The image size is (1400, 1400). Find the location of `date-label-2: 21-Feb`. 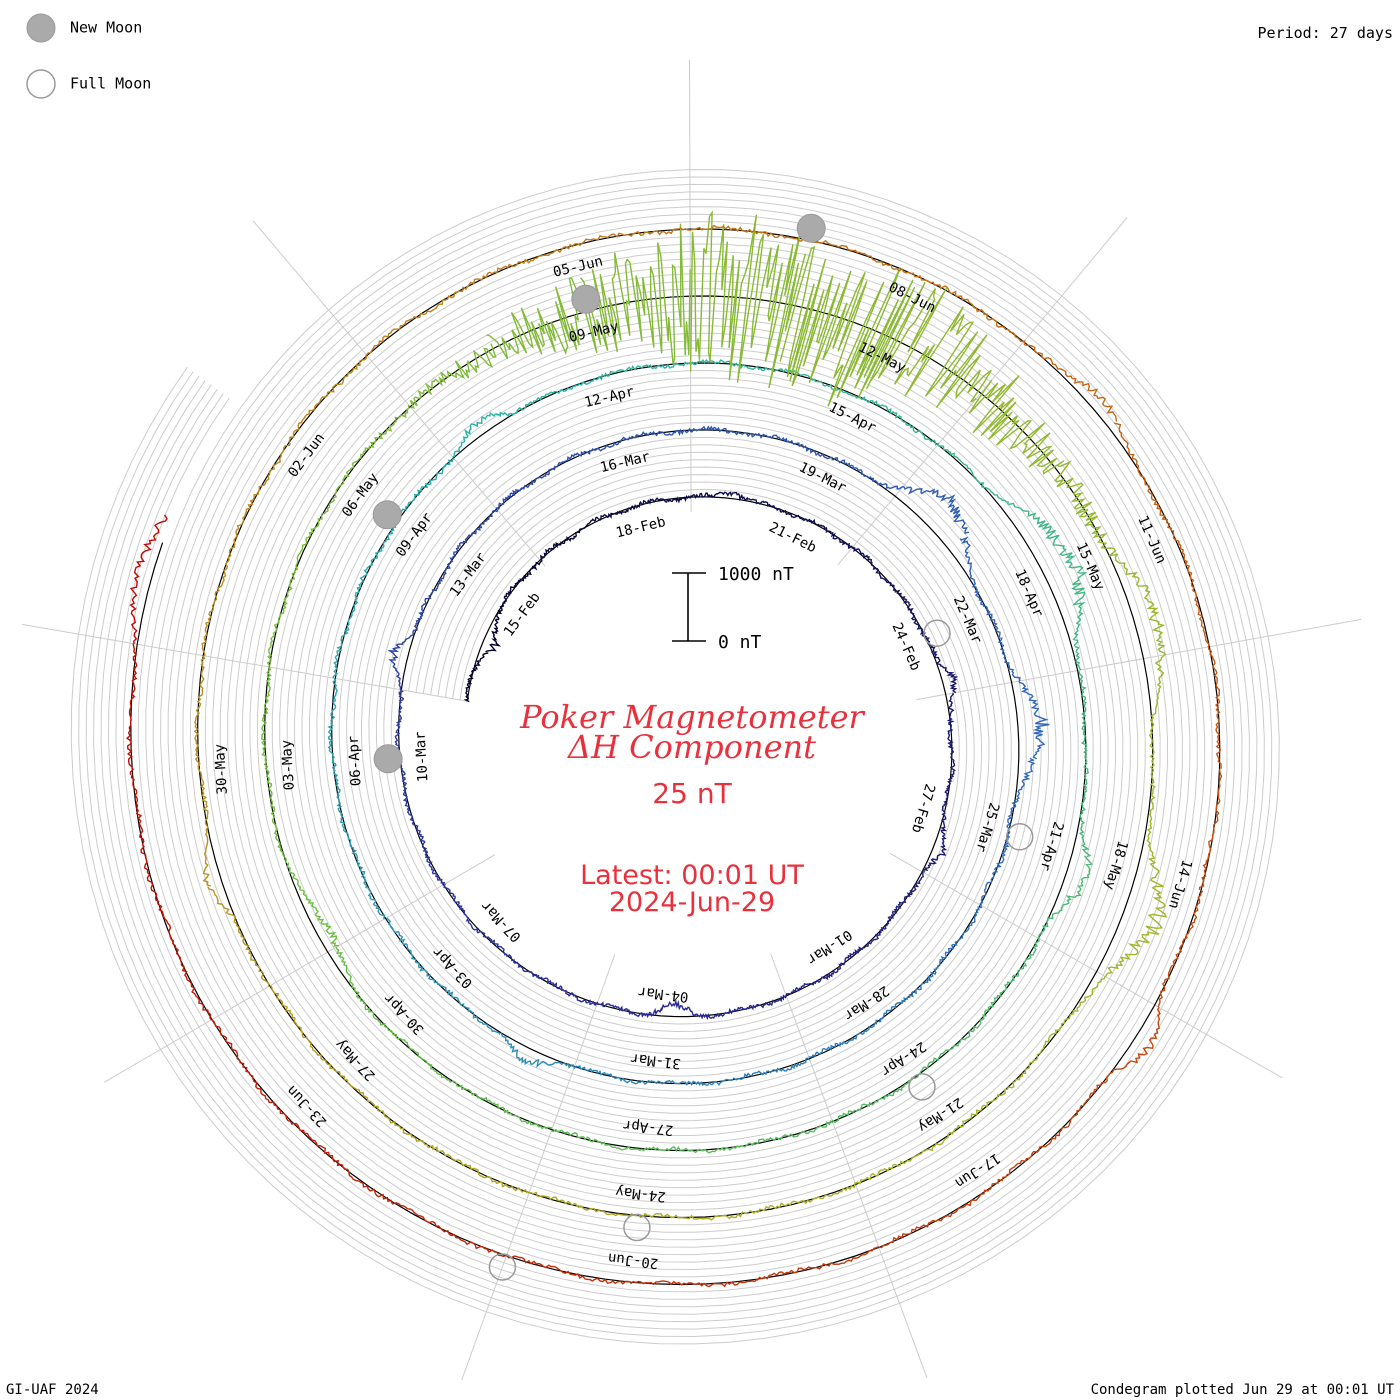

date-label-2: 21-Feb is located at coordinates (792, 537).